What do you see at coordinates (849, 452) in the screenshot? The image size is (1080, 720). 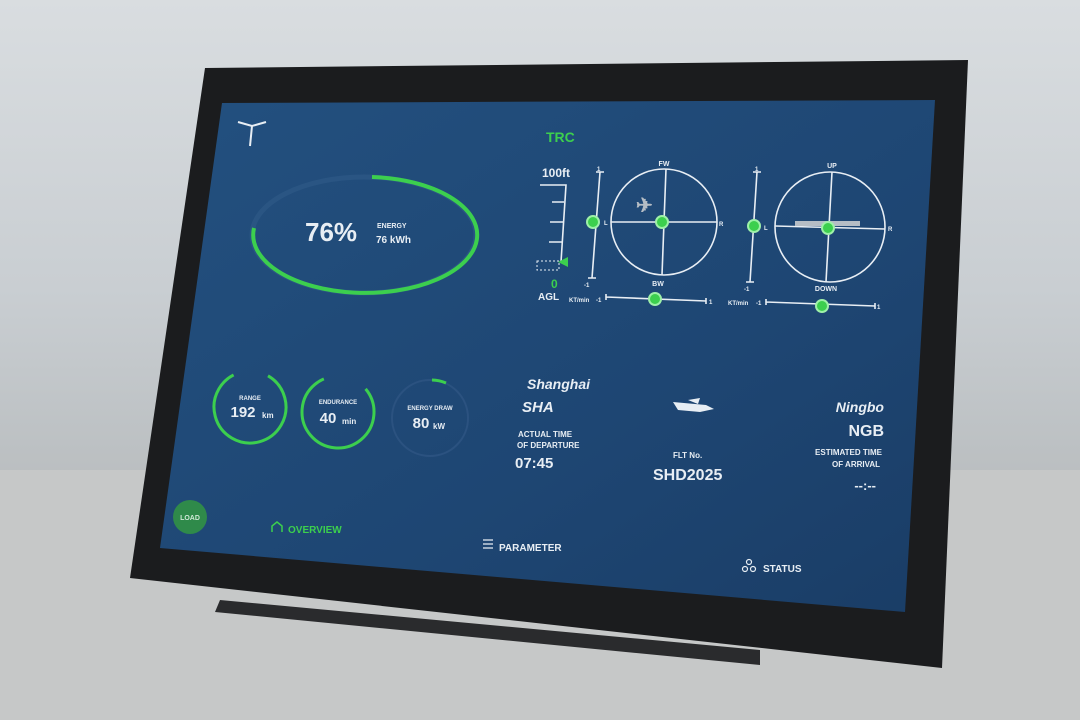 I see `arrival-label: ESTIMATED TIME` at bounding box center [849, 452].